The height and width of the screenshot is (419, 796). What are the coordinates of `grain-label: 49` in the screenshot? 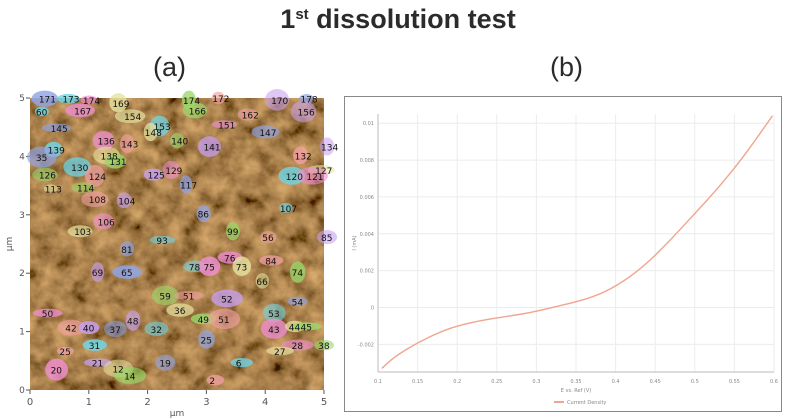 It's located at (204, 321).